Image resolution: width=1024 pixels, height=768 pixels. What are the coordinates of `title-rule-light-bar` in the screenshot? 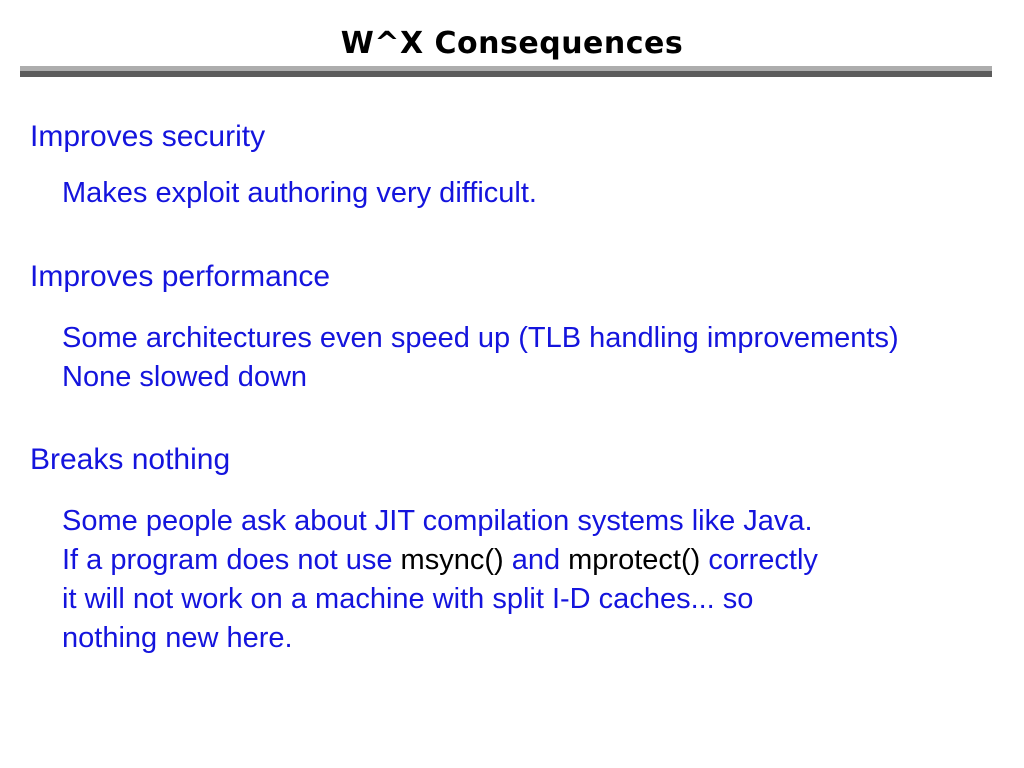 It's located at (506, 68).